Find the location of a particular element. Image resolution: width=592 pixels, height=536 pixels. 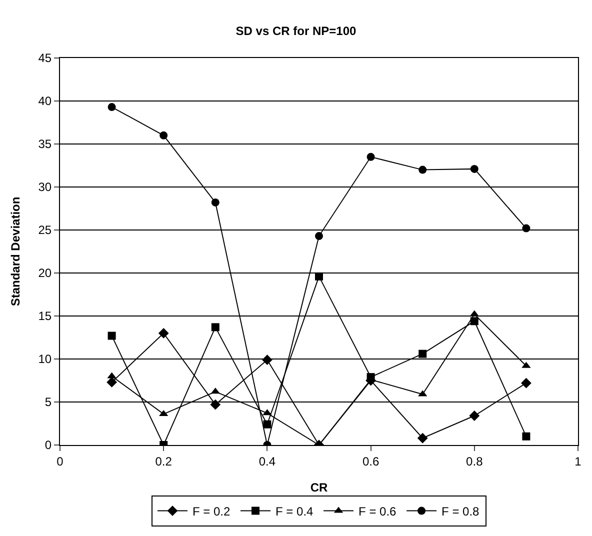

y-tick-label: 25 is located at coordinates (45, 230).